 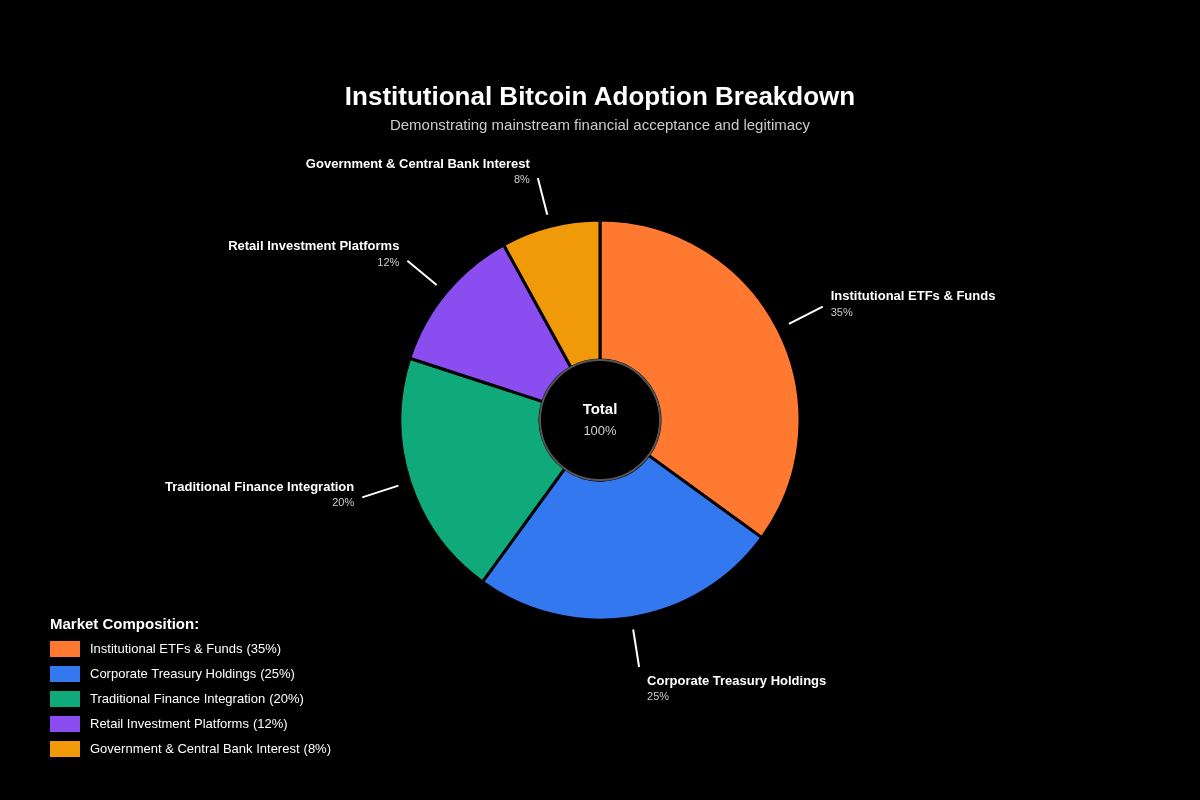 What do you see at coordinates (418, 163) in the screenshot?
I see `slice-label: Government & Central Bank Interest` at bounding box center [418, 163].